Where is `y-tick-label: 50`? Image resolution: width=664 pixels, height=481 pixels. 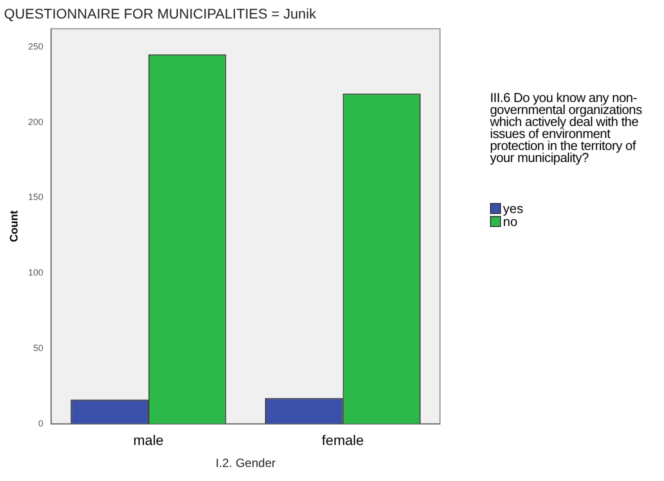 y-tick-label: 50 is located at coordinates (38, 347).